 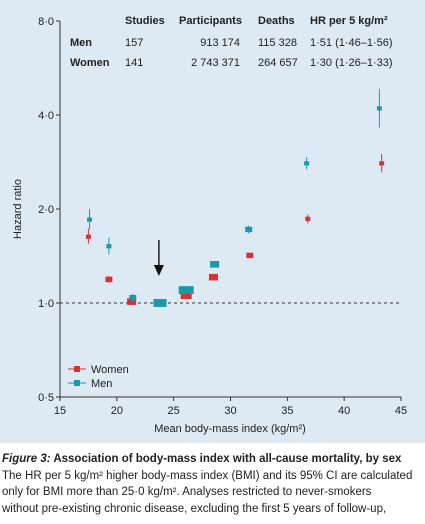 What do you see at coordinates (134, 63) in the screenshot?
I see `table-cell-studies: 141` at bounding box center [134, 63].